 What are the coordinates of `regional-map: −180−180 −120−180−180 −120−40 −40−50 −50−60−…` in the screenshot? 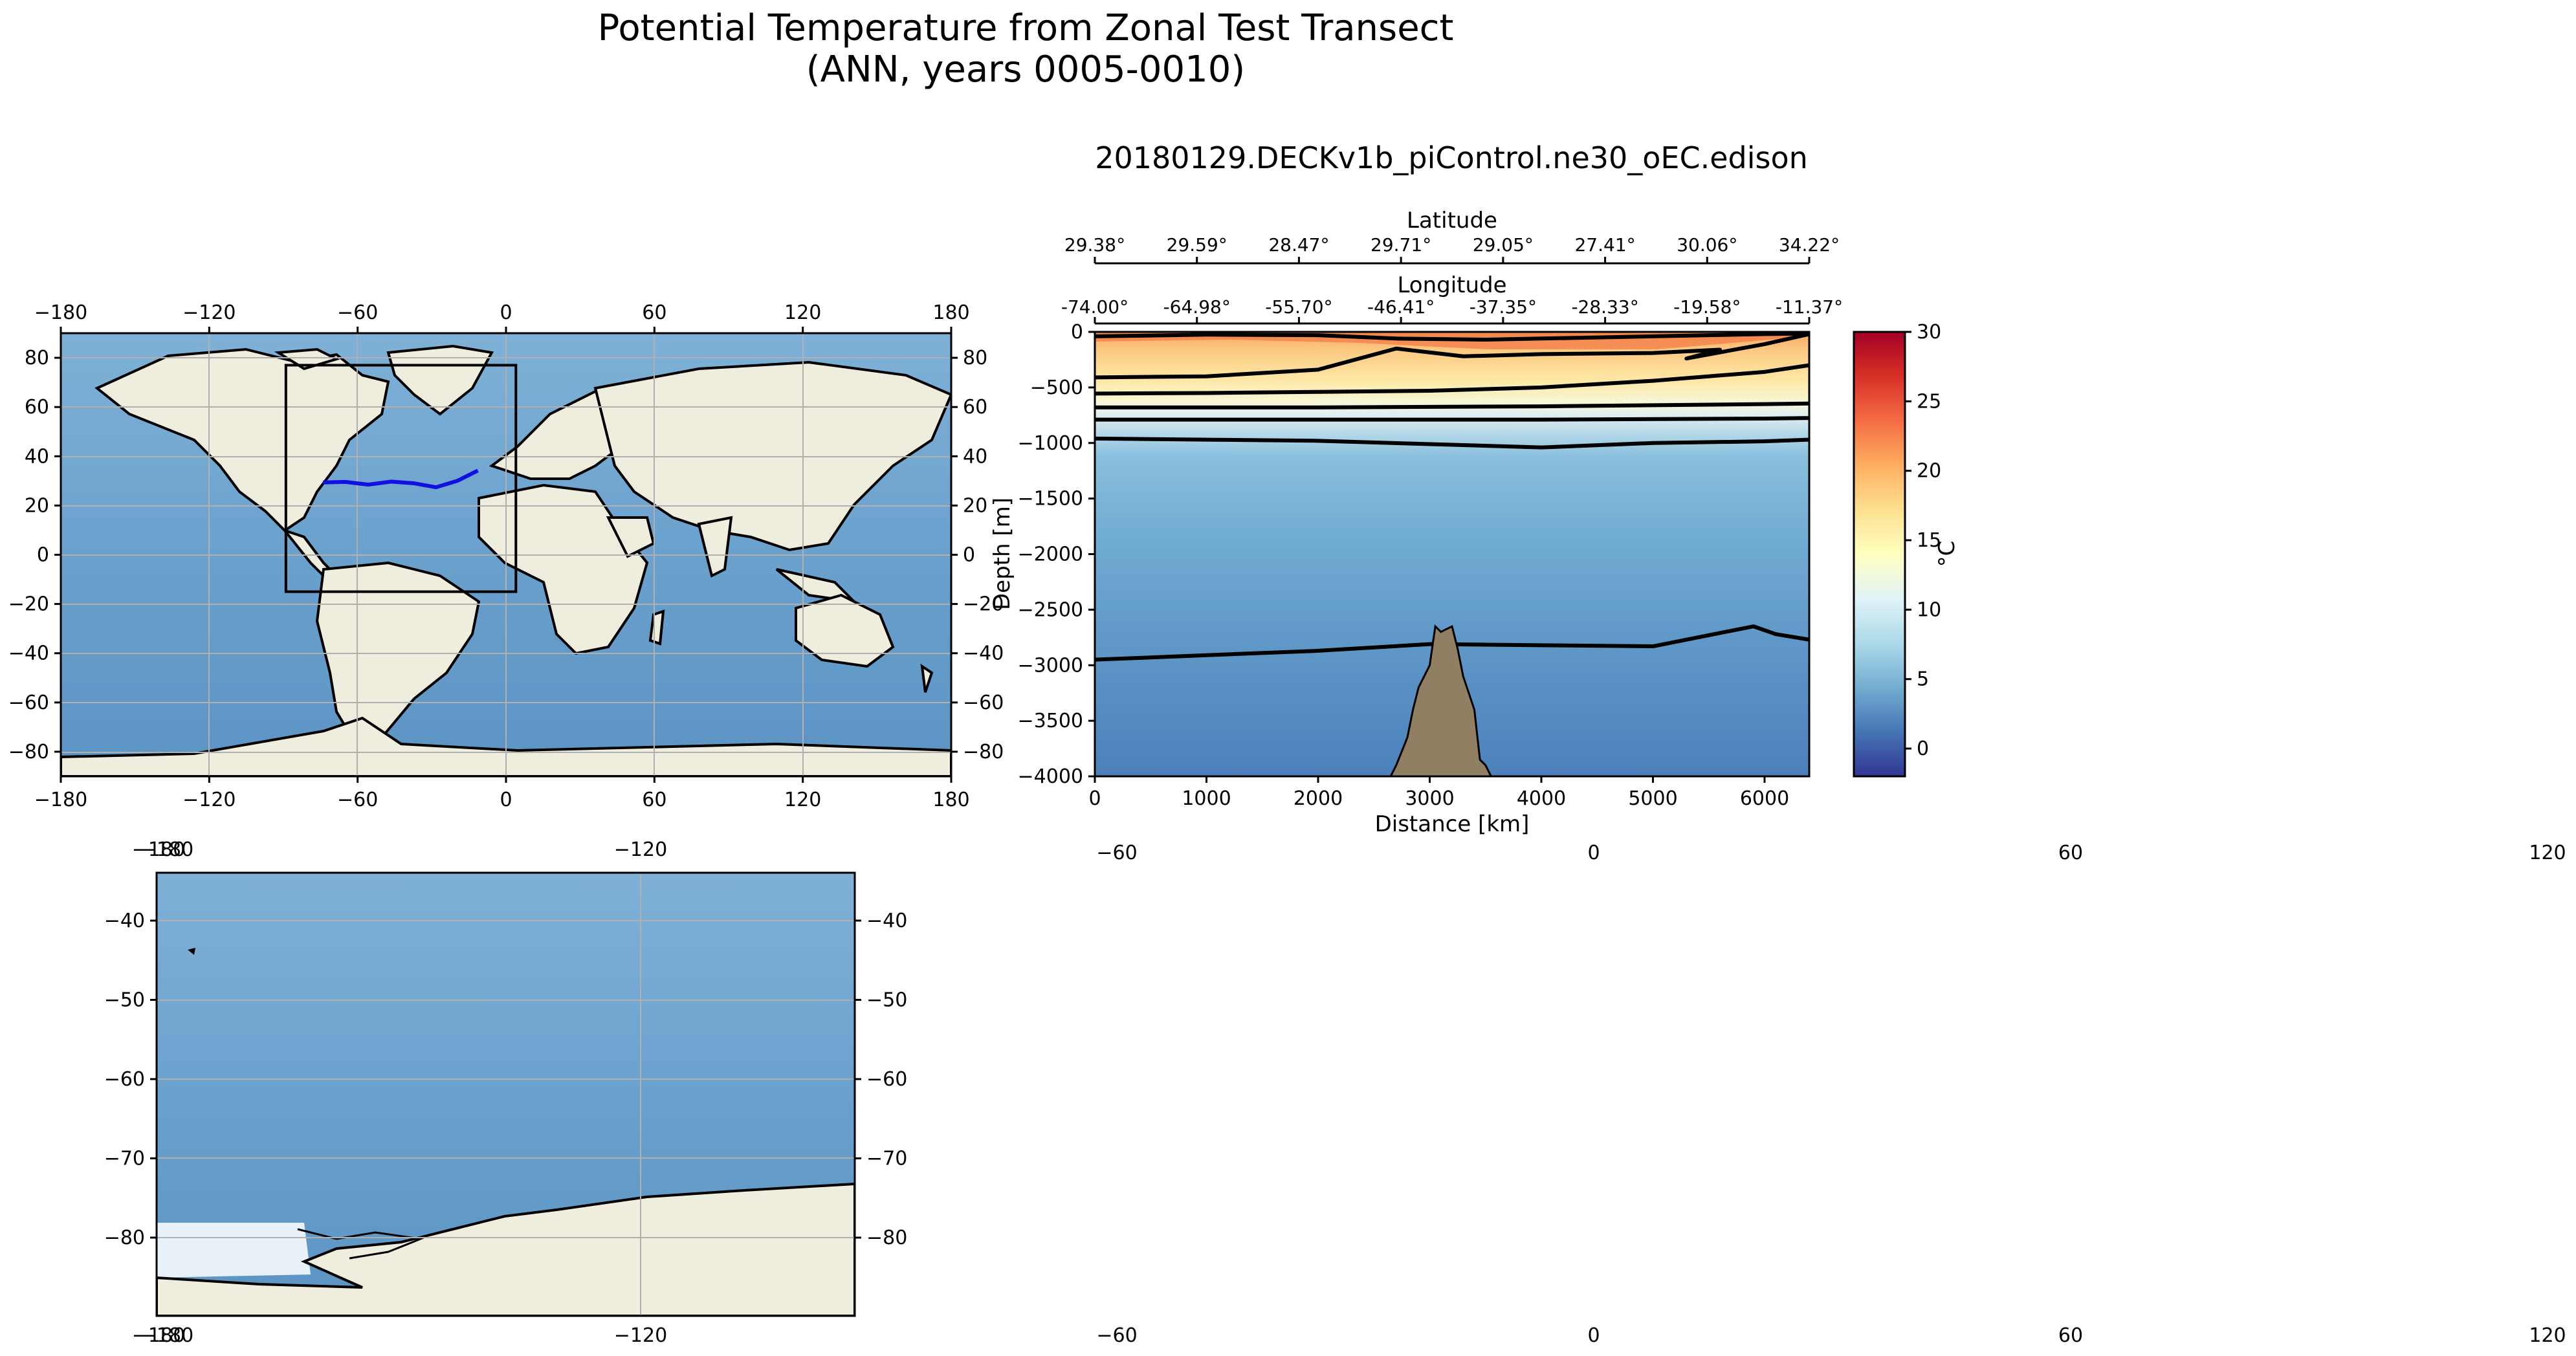 It's located at (506, 1092).